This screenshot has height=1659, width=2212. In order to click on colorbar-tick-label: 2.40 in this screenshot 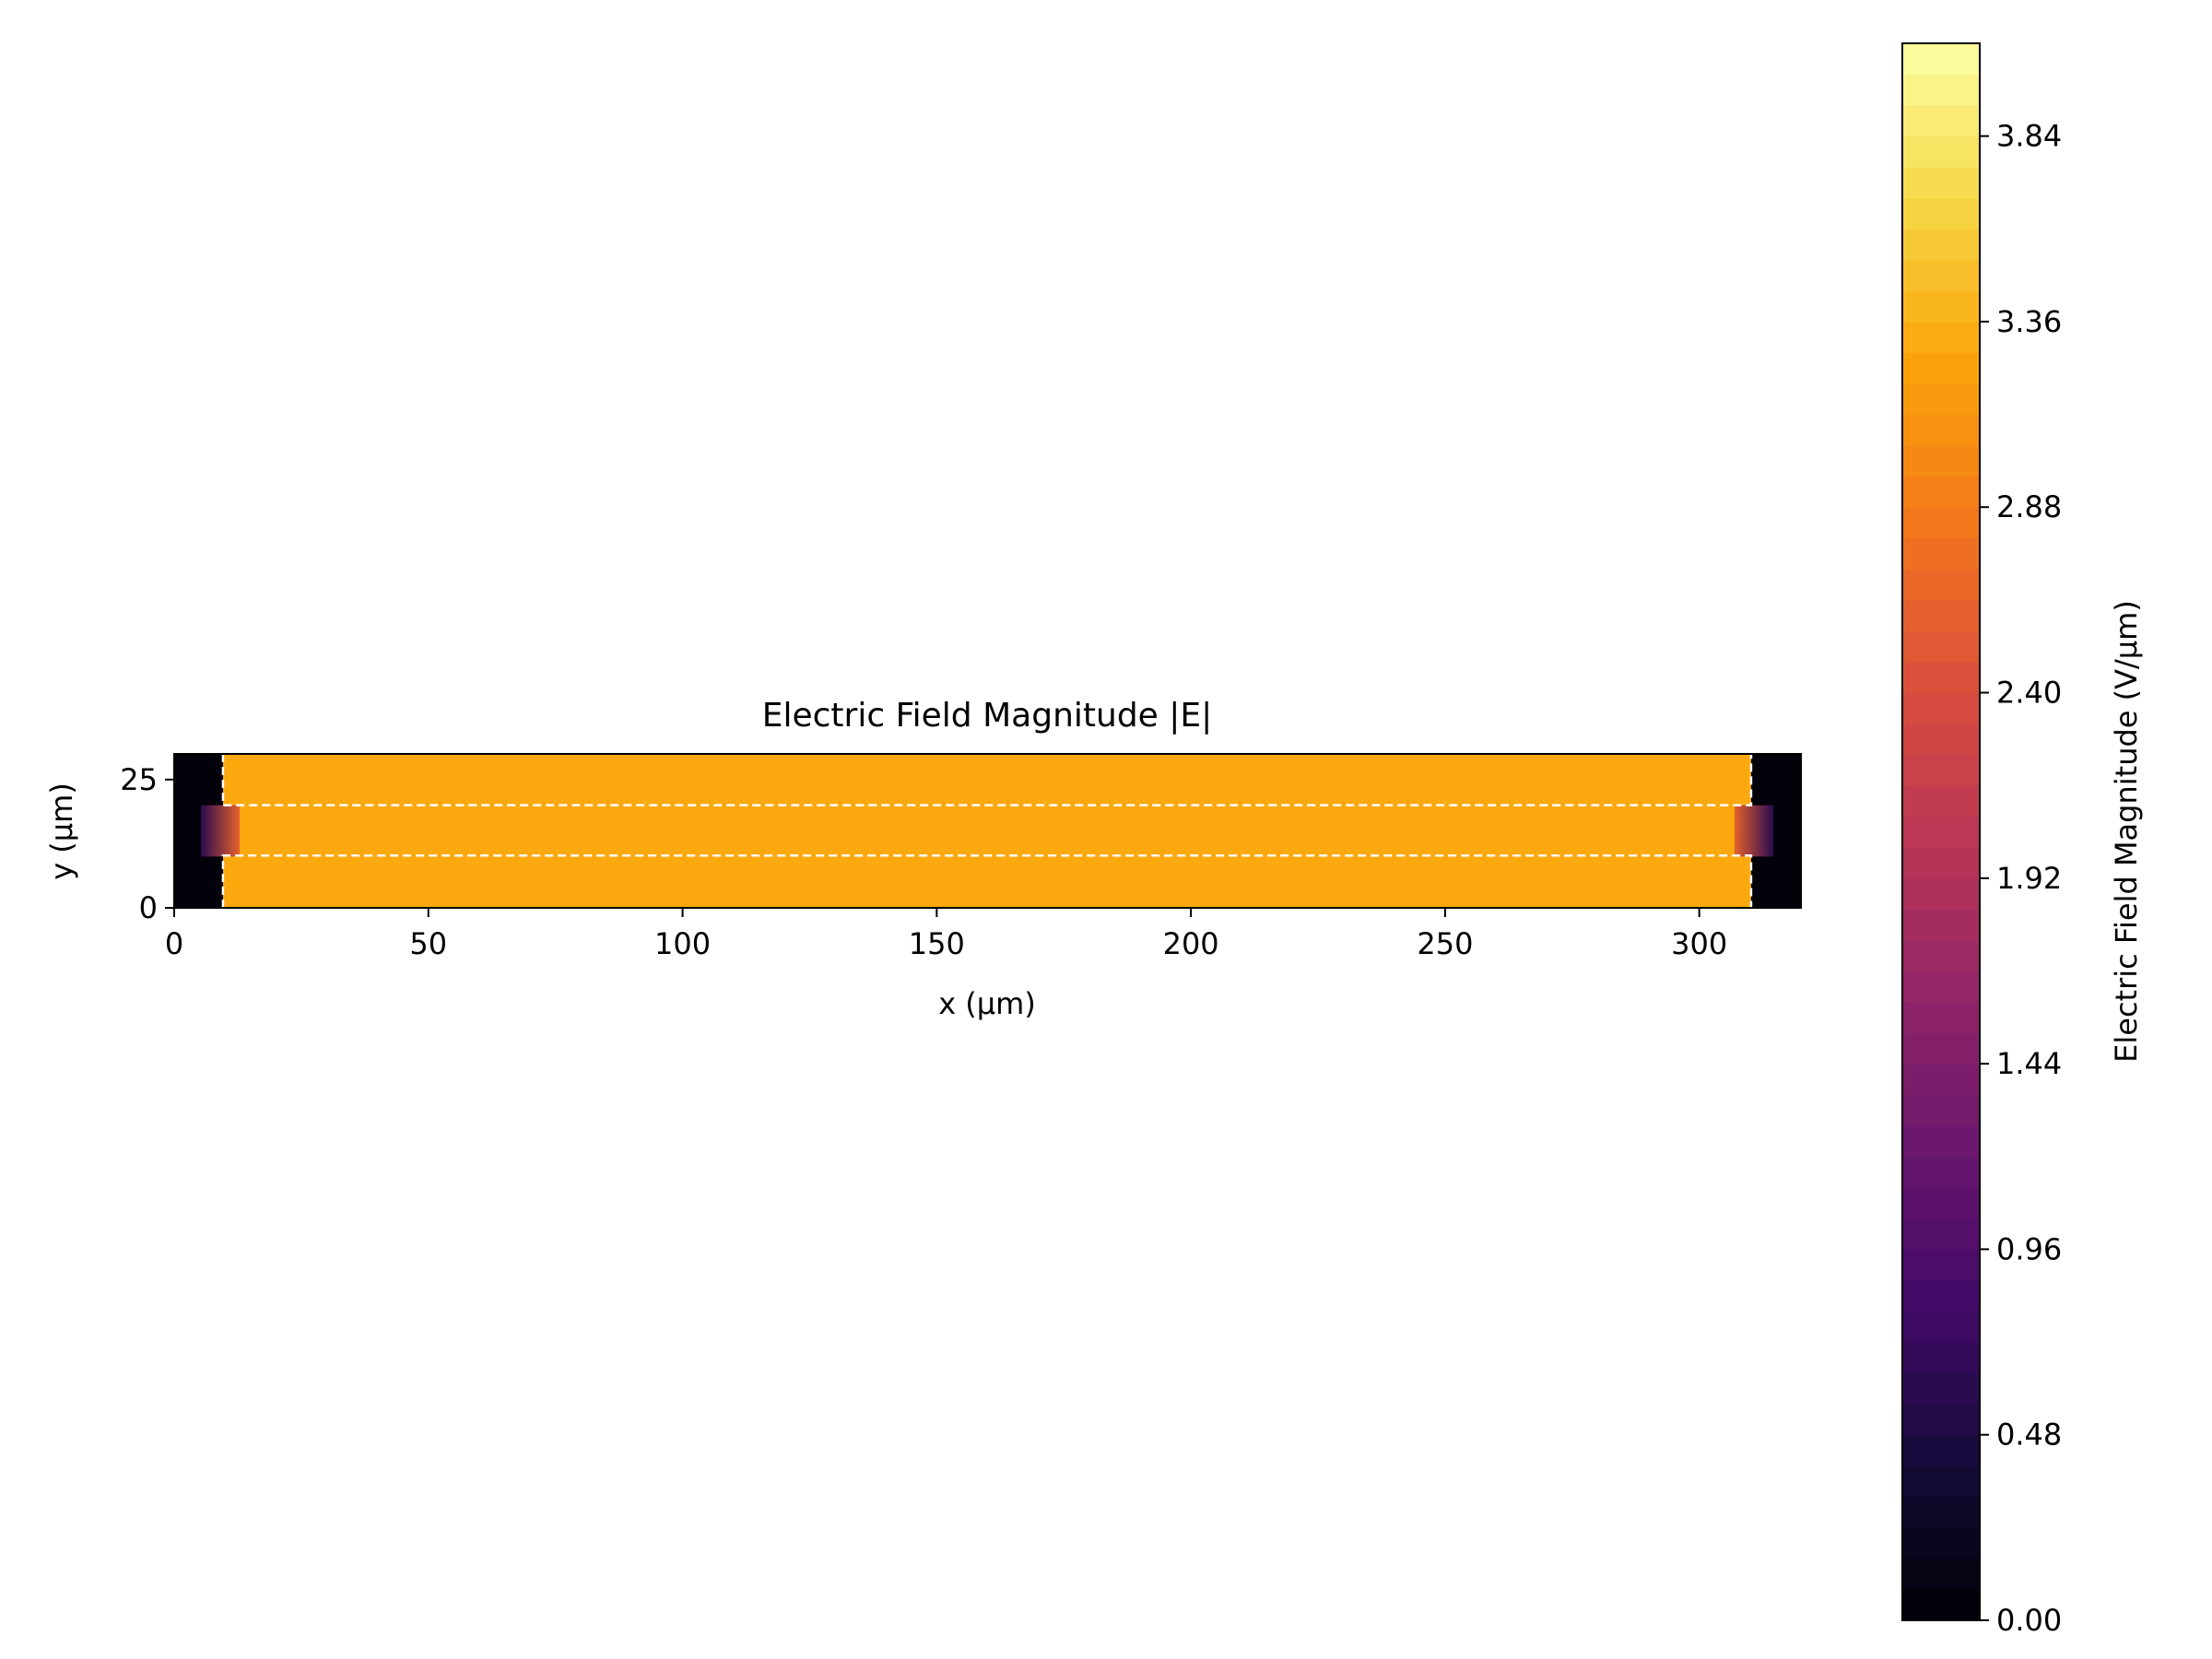, I will do `click(2029, 693)`.